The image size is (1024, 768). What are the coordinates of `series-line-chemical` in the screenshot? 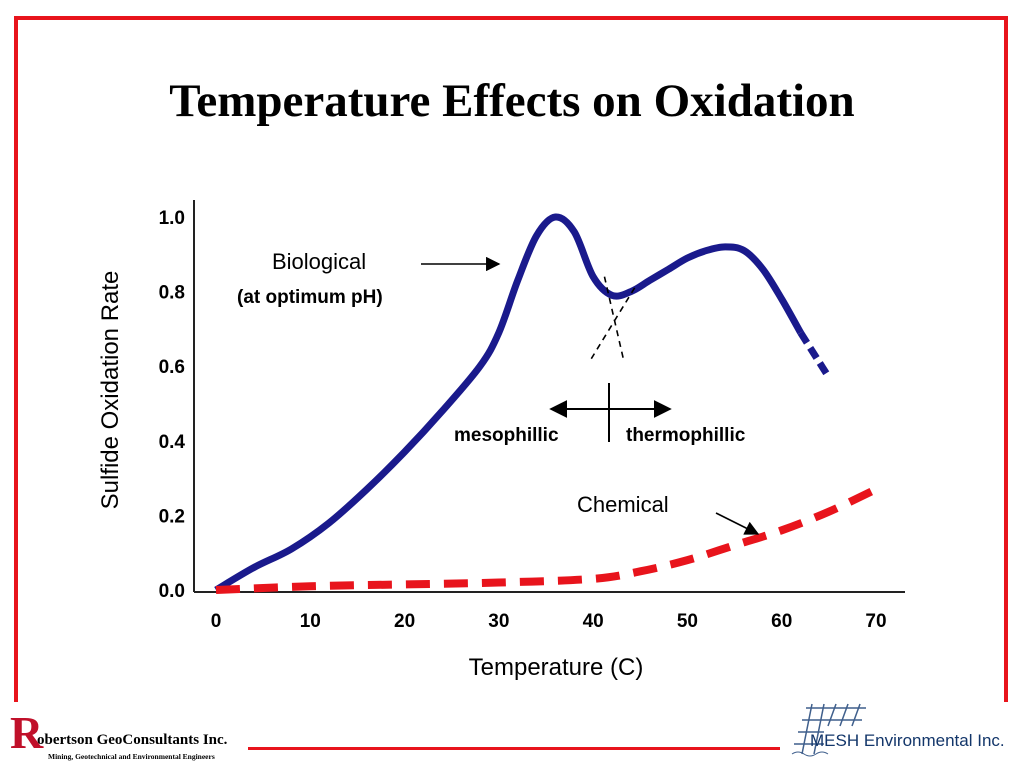 It's located at (546, 539).